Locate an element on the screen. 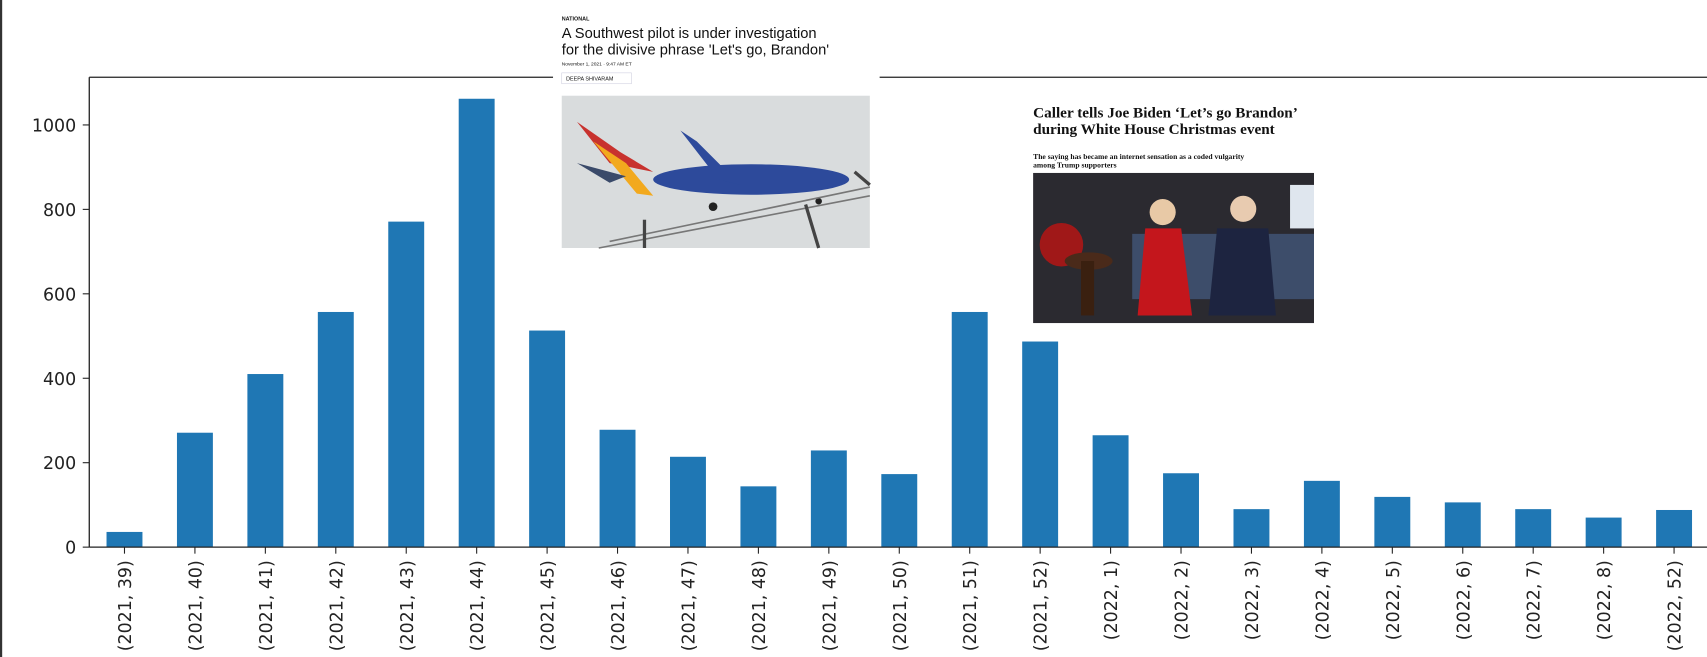 This screenshot has height=657, width=1707. date: November 1, 2021 · 9:47 AM ET is located at coordinates (597, 64).